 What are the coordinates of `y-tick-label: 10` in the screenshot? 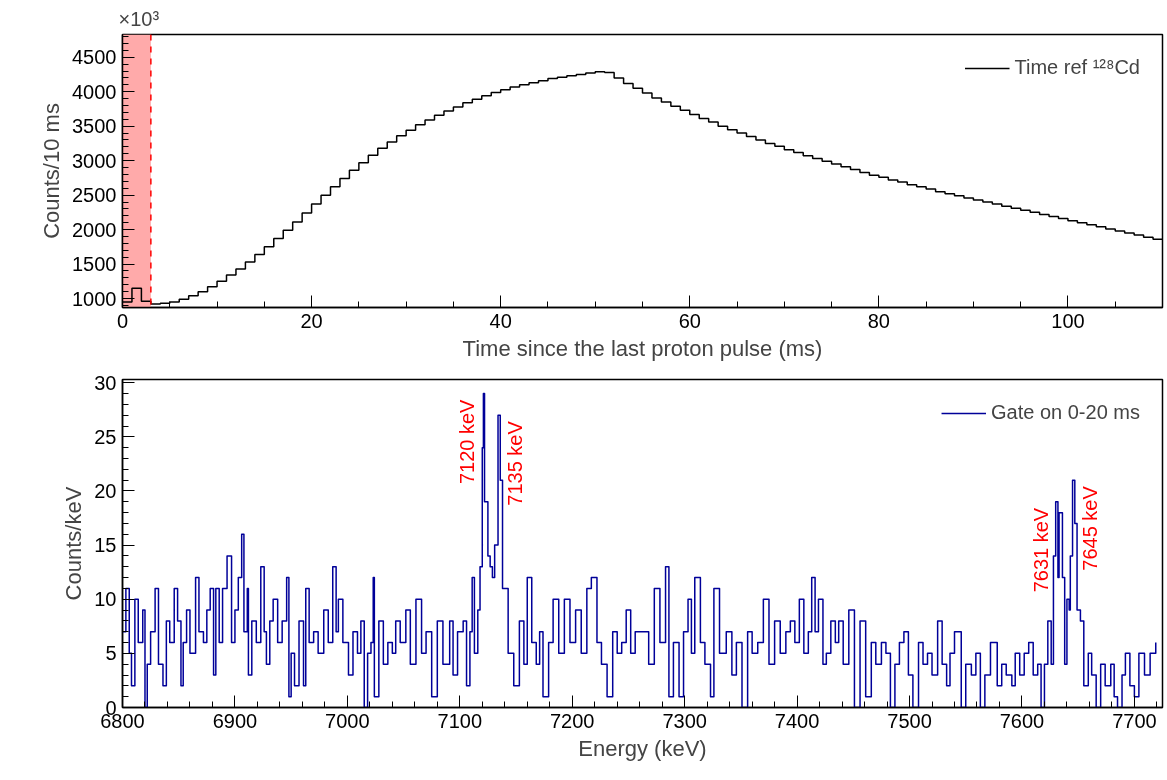 It's located at (105, 599).